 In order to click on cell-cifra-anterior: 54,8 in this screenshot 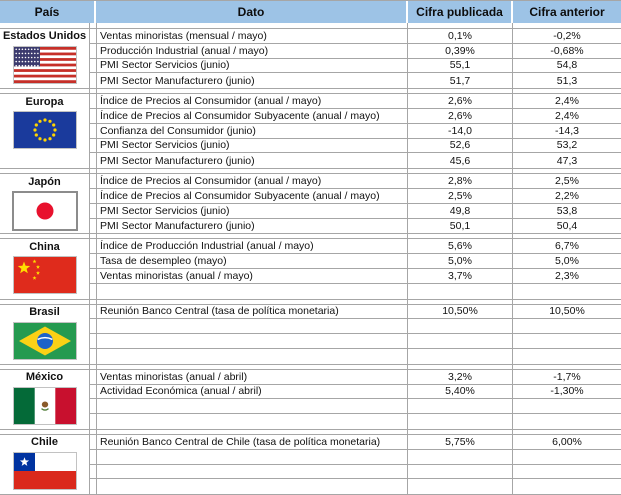, I will do `click(567, 65)`.